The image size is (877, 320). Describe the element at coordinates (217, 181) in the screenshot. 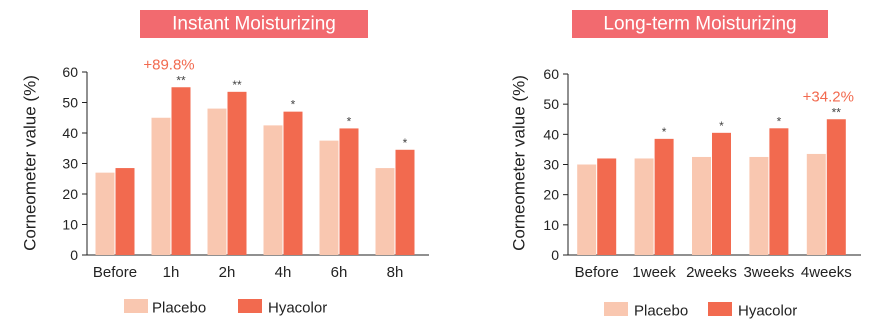

I see `bar-placebo-2h` at that location.